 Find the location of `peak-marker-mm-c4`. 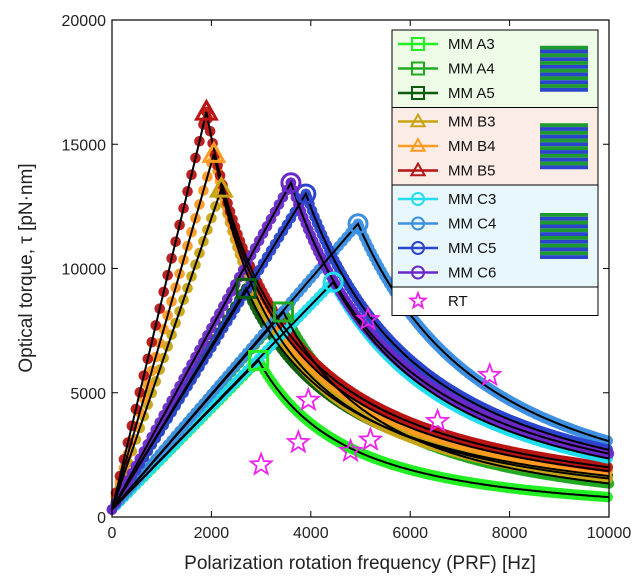

peak-marker-mm-c4 is located at coordinates (358, 224).